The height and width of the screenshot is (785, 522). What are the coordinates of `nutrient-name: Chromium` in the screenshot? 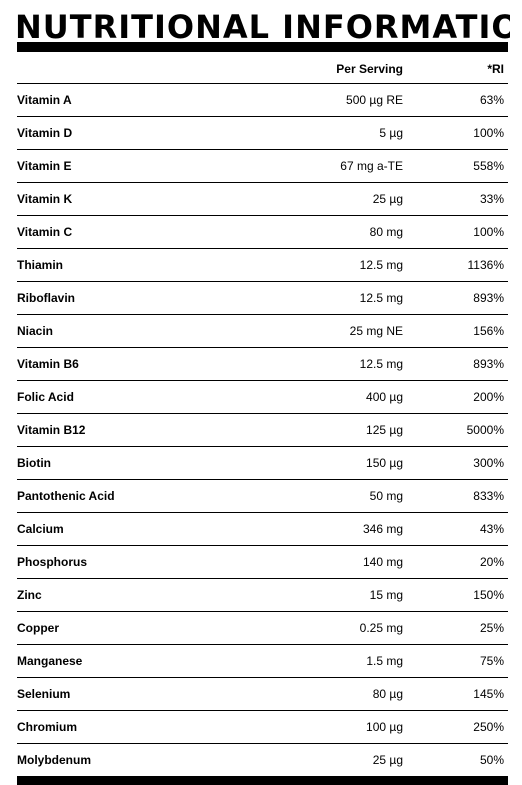 It's located at (47, 727).